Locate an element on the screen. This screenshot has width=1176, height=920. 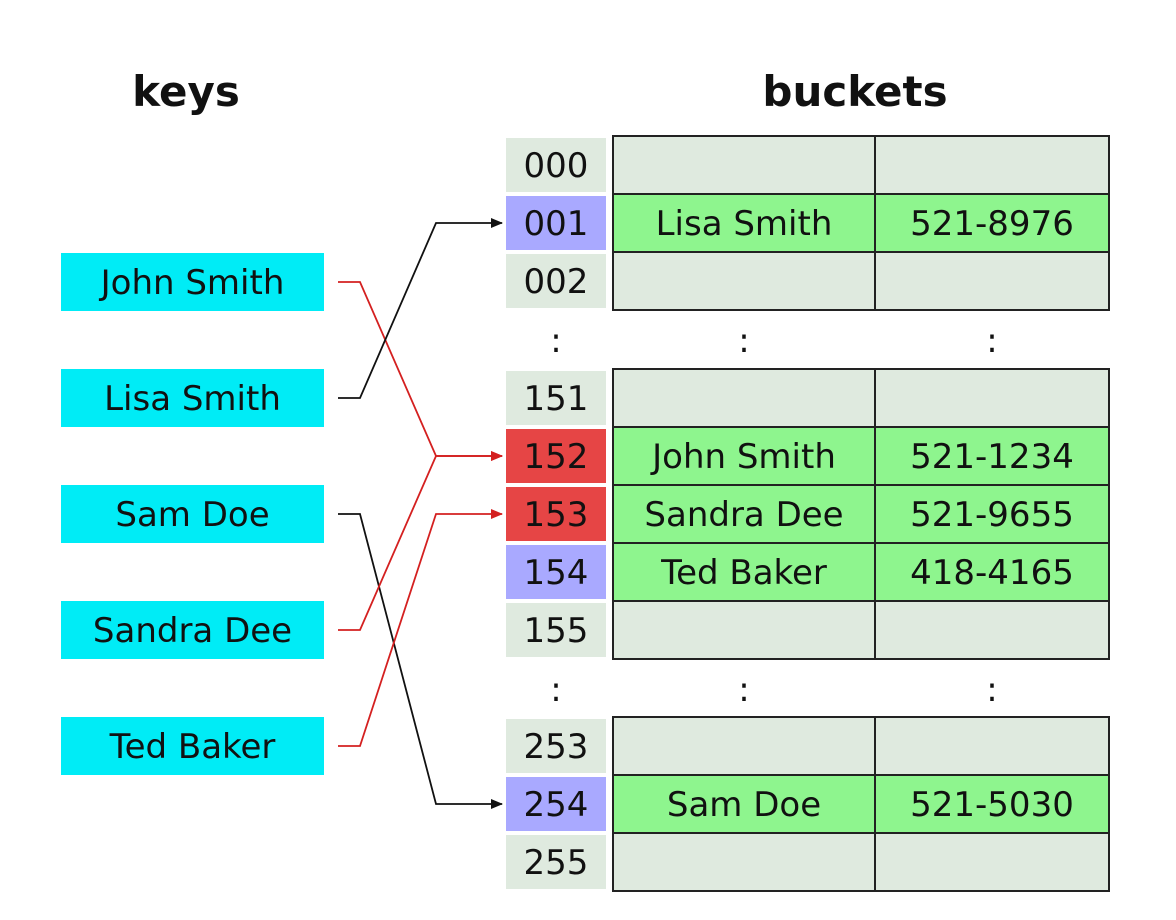
bucket-index: 151 is located at coordinates (556, 399).